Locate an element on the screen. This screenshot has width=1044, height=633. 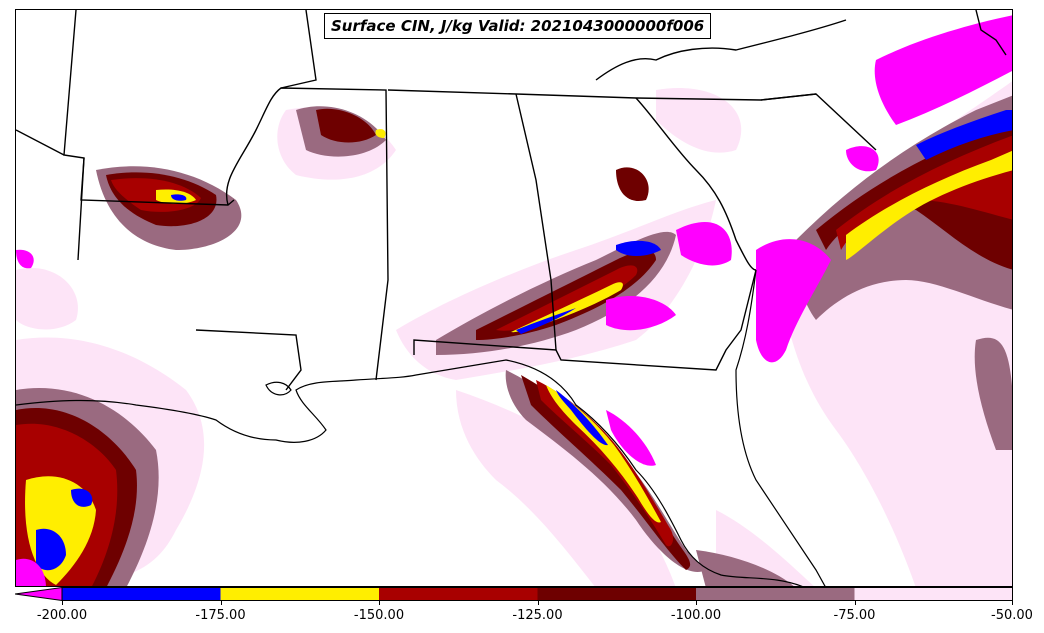
colorbar-under-extend is located at coordinates (39, 594).